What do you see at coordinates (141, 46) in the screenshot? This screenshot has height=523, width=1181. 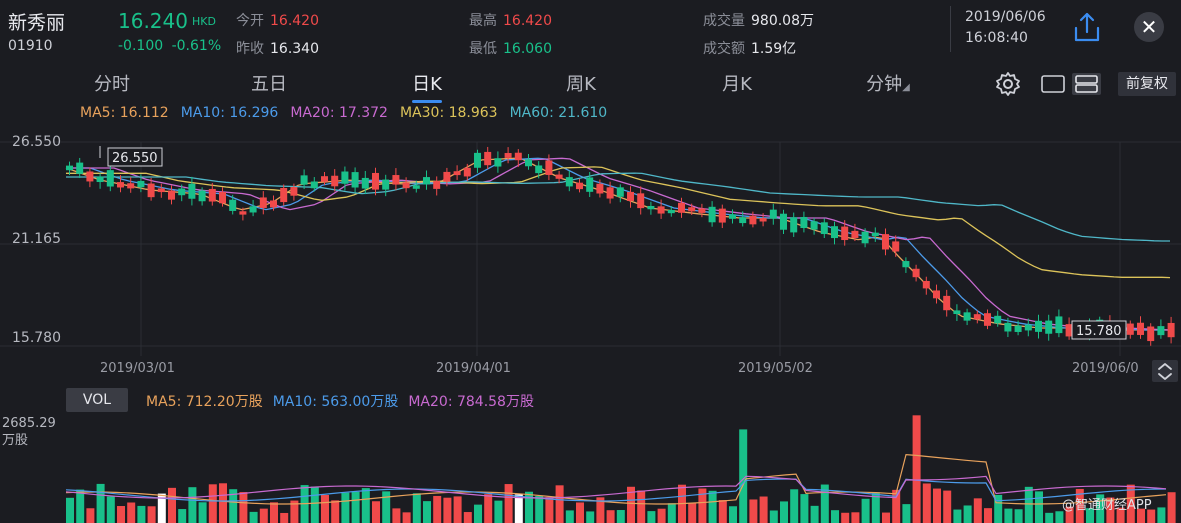 I see `change-value: -0.100` at bounding box center [141, 46].